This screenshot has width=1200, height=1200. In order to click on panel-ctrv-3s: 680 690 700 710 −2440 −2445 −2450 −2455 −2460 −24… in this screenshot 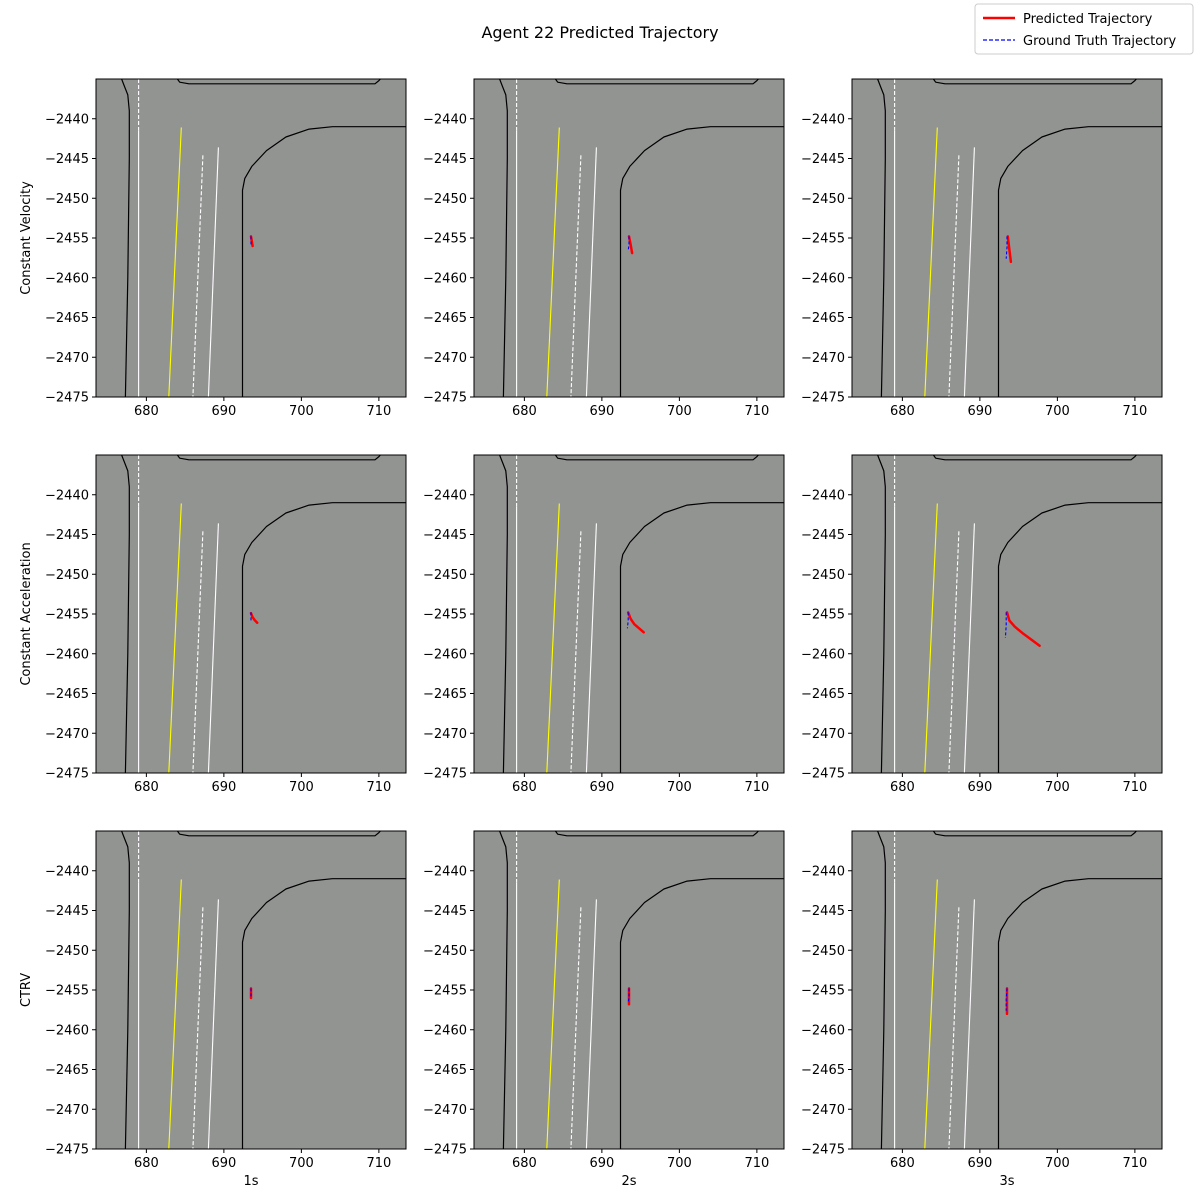, I will do `click(982, 1009)`.